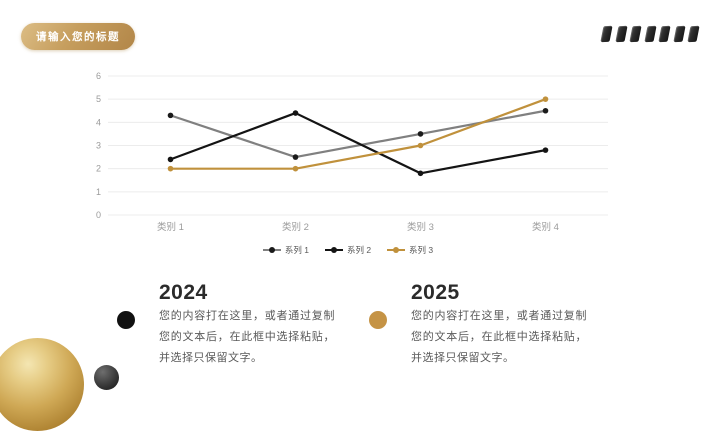 This screenshot has width=720, height=431. What do you see at coordinates (42, 384) in the screenshot?
I see `gold-sphere-decoration` at bounding box center [42, 384].